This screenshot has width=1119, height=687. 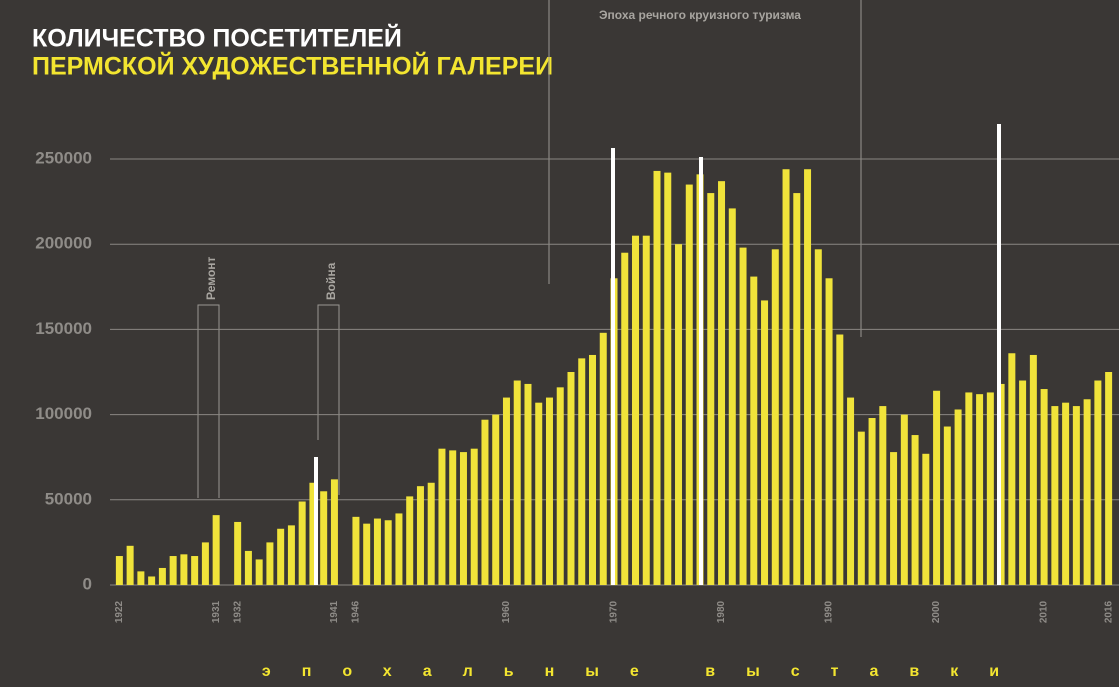 What do you see at coordinates (334, 611) in the screenshot?
I see `x-tick-label: 1941` at bounding box center [334, 611].